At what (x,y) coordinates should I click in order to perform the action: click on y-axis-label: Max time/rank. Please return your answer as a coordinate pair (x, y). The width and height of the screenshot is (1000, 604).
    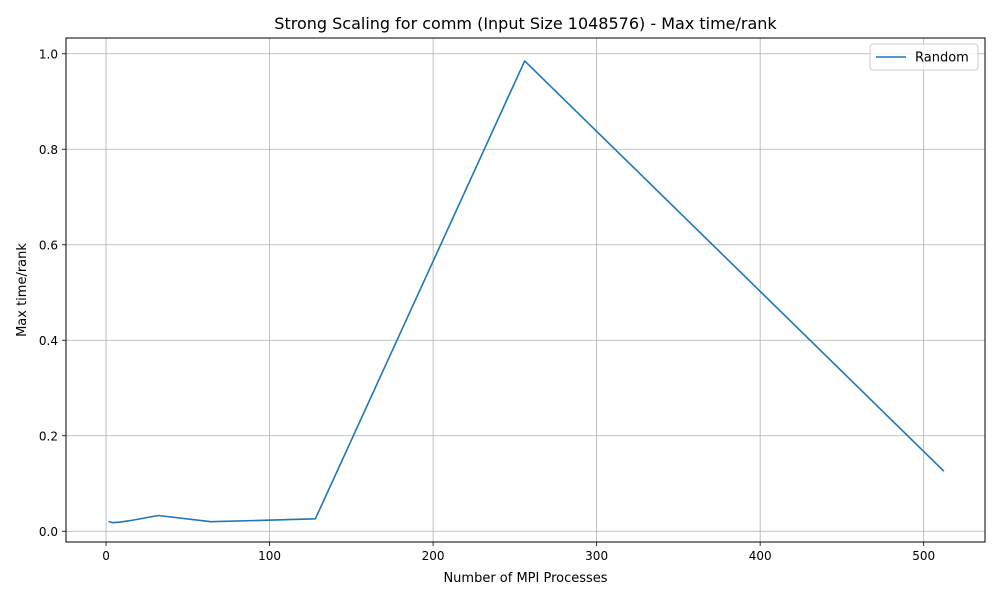
    Looking at the image, I should click on (22, 290).